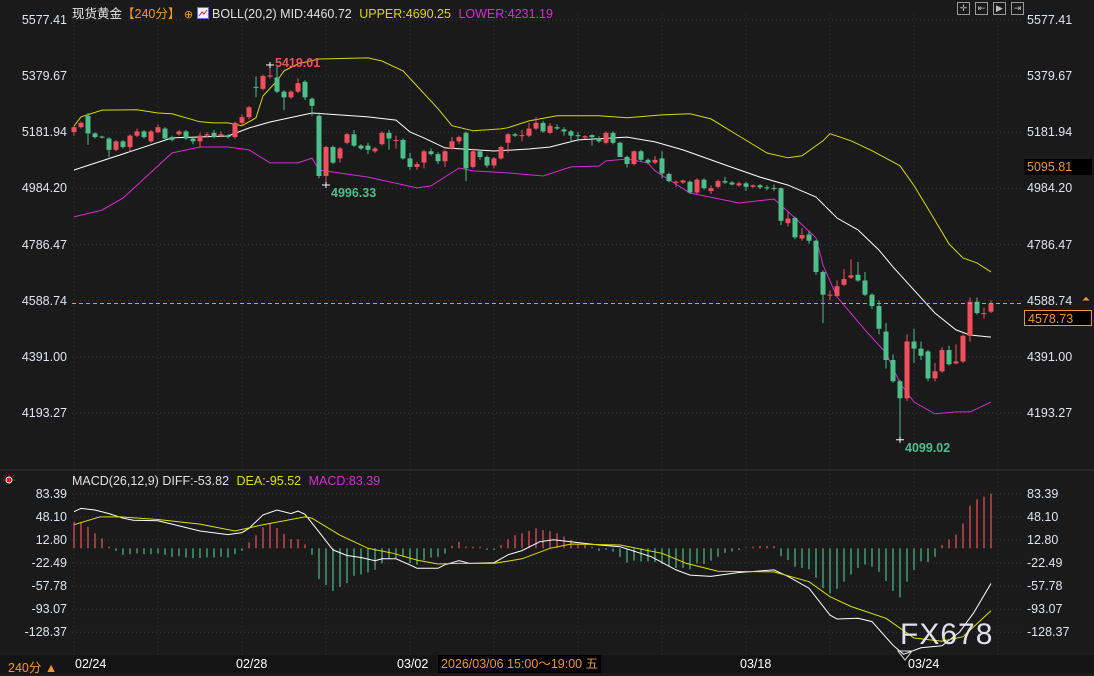 This screenshot has width=1094, height=676. I want to click on crosshair-icon: ✛, so click(963, 8).